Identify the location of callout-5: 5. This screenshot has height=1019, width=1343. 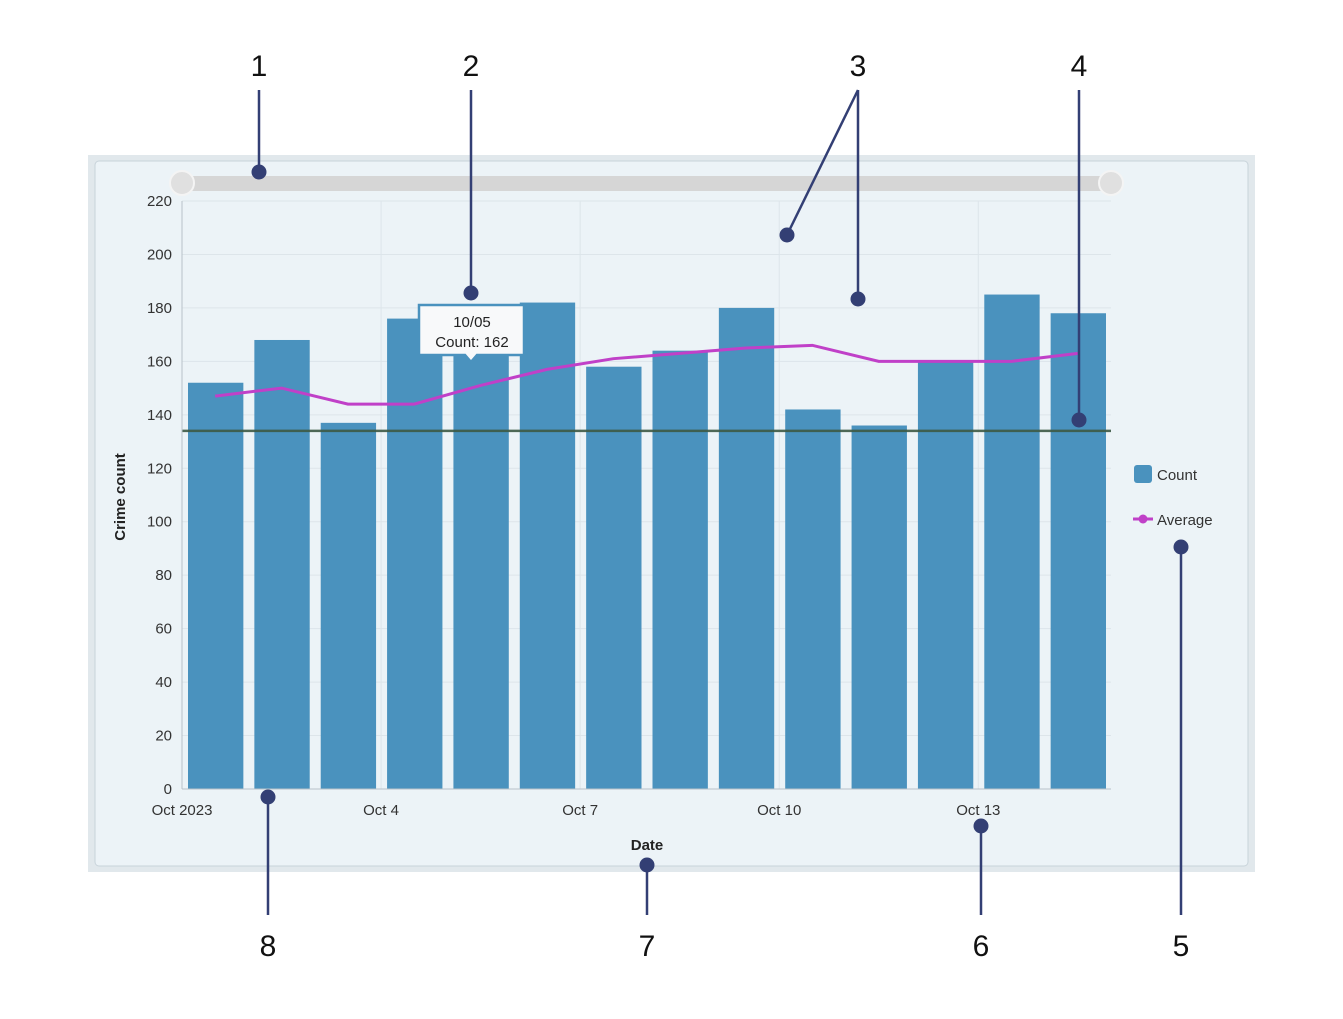
(1181, 751).